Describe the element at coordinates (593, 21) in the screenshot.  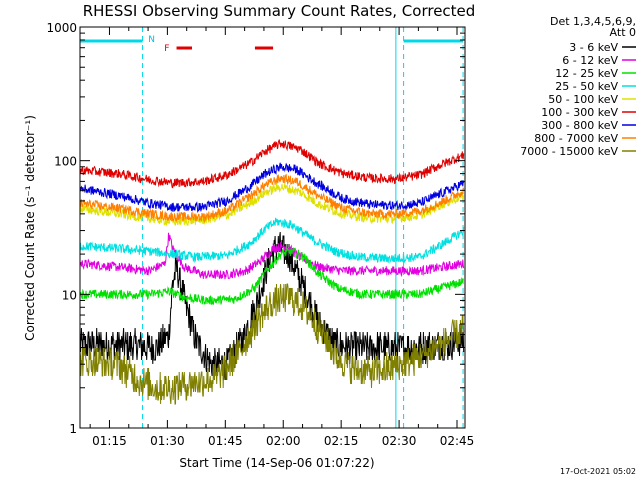
I see `legend-header-line: Det 1,3,4,5,6,9,` at that location.